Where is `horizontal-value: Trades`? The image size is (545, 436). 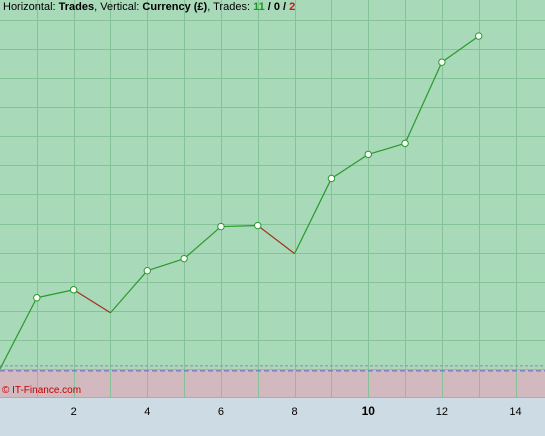 horizontal-value: Trades is located at coordinates (76, 7).